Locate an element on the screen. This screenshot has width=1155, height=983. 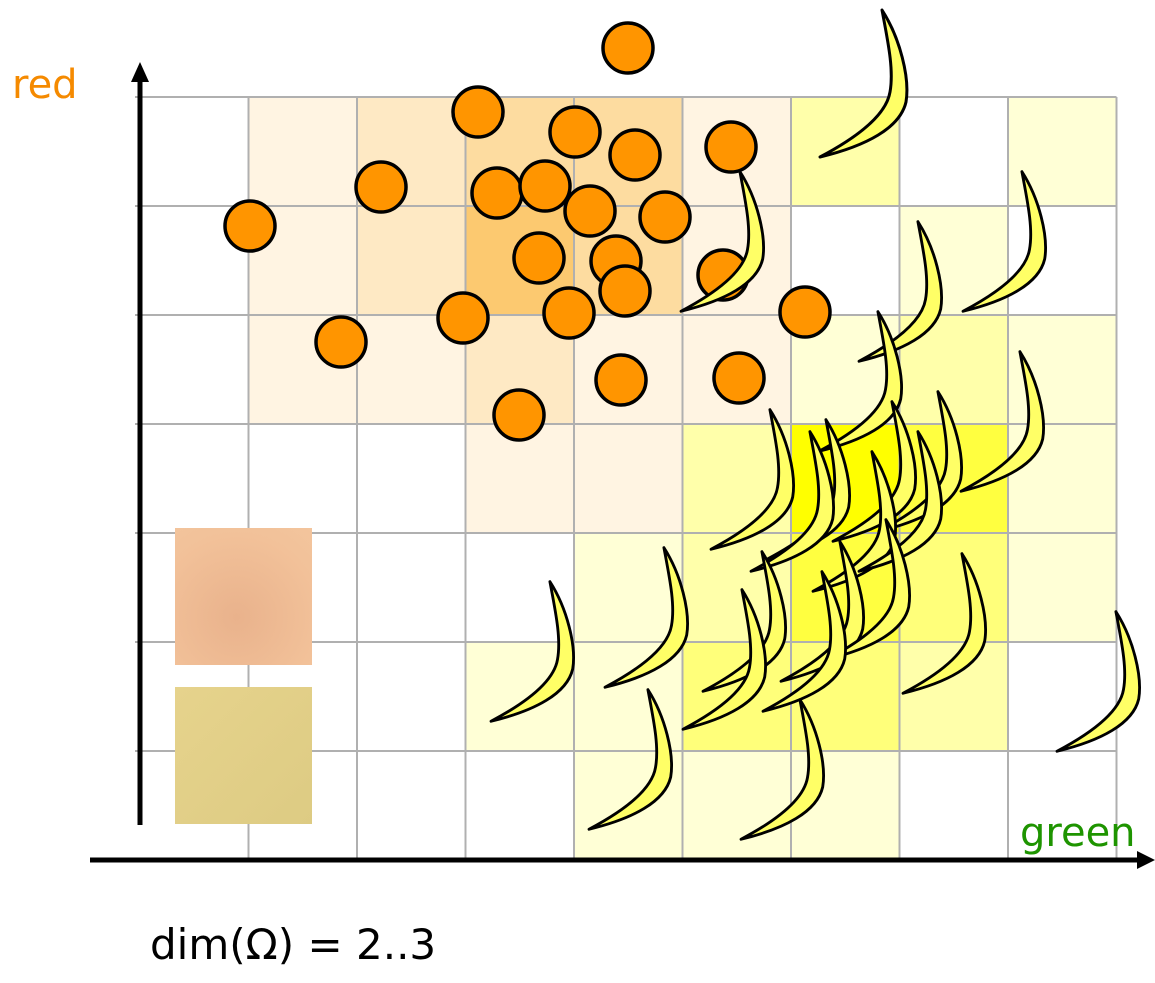
x-axis-arrowhead is located at coordinates (1146, 860).